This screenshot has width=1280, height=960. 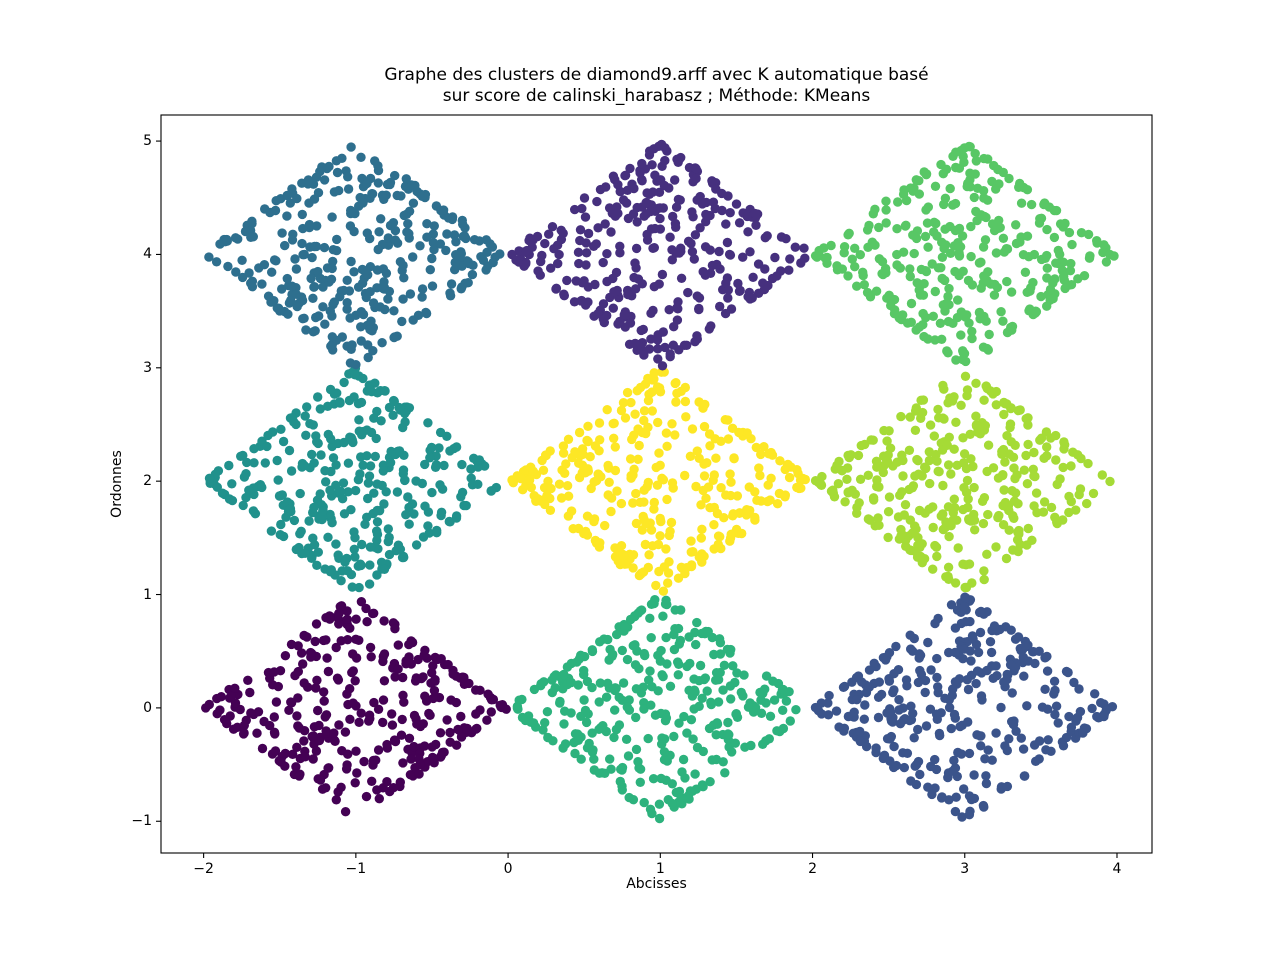 I want to click on y-tick-label: 4, so click(x=147, y=254).